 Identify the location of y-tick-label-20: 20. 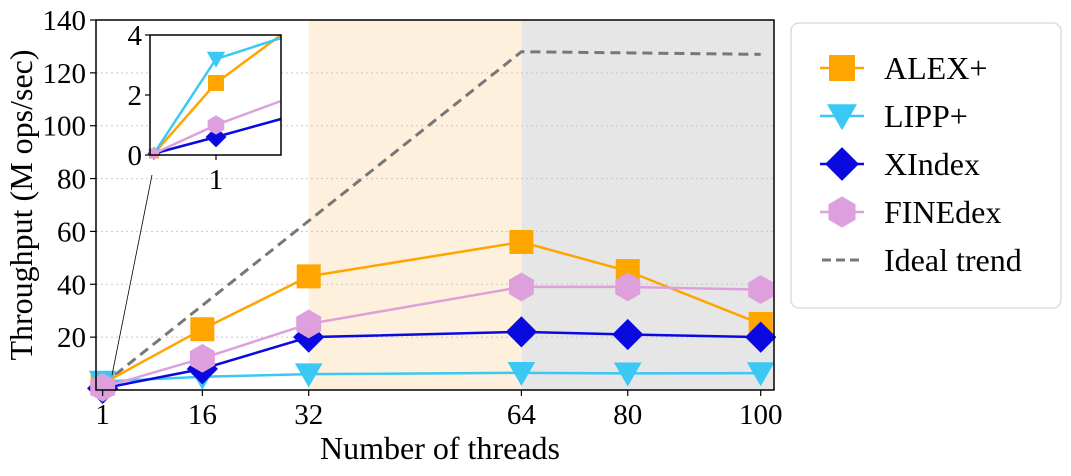
(71, 338).